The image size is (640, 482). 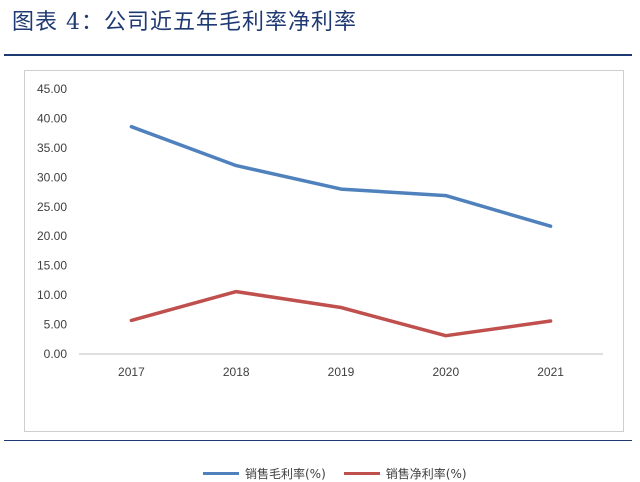 What do you see at coordinates (184, 22) in the screenshot?
I see `figure-title: 图表 4：公司近五年毛利率净利率` at bounding box center [184, 22].